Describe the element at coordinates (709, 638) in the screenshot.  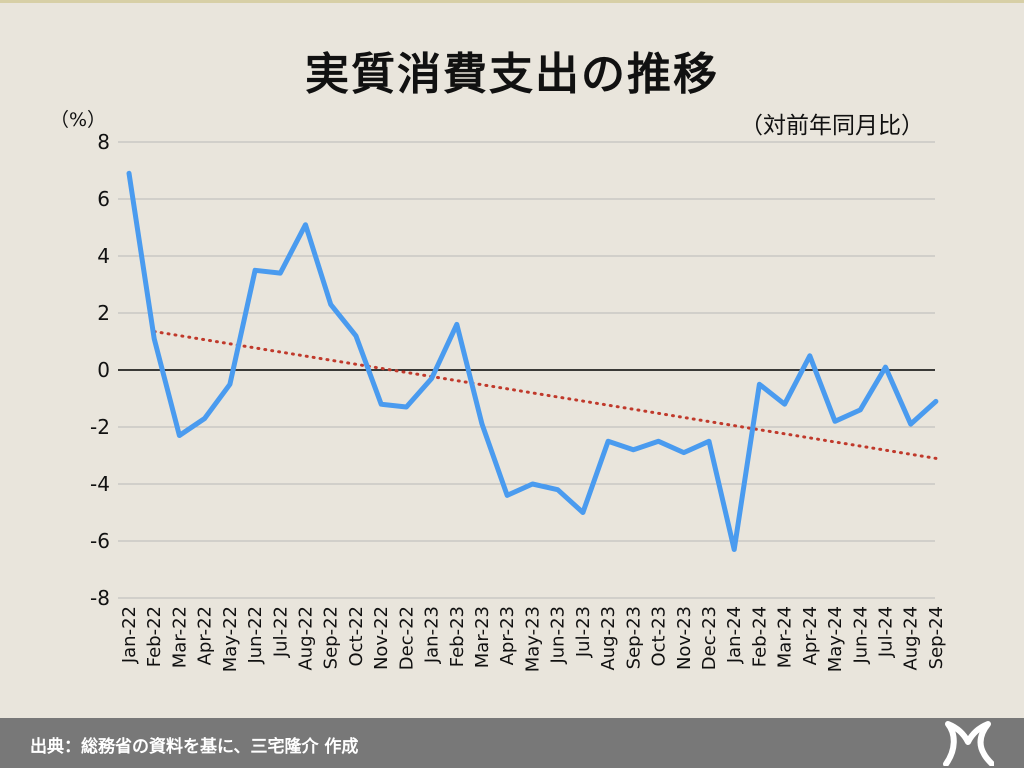
I see `x-tick-label: Dec-23` at that location.